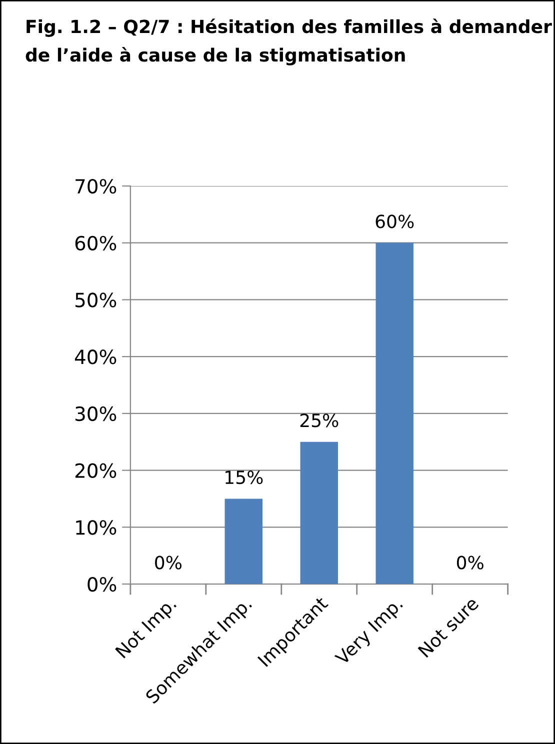 The width and height of the screenshot is (555, 744). I want to click on y-tick-label: 10%, so click(96, 527).